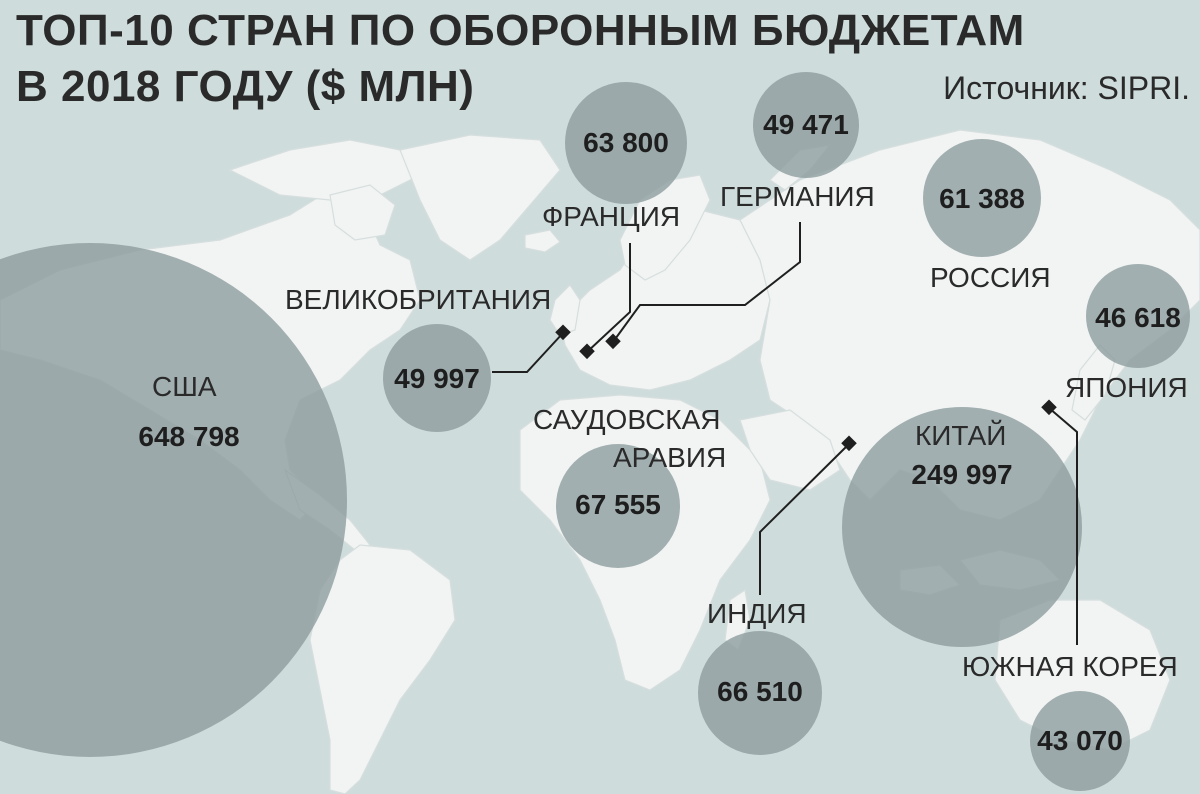 Image resolution: width=1200 pixels, height=794 pixels. I want to click on leader-uk, so click(528, 352).